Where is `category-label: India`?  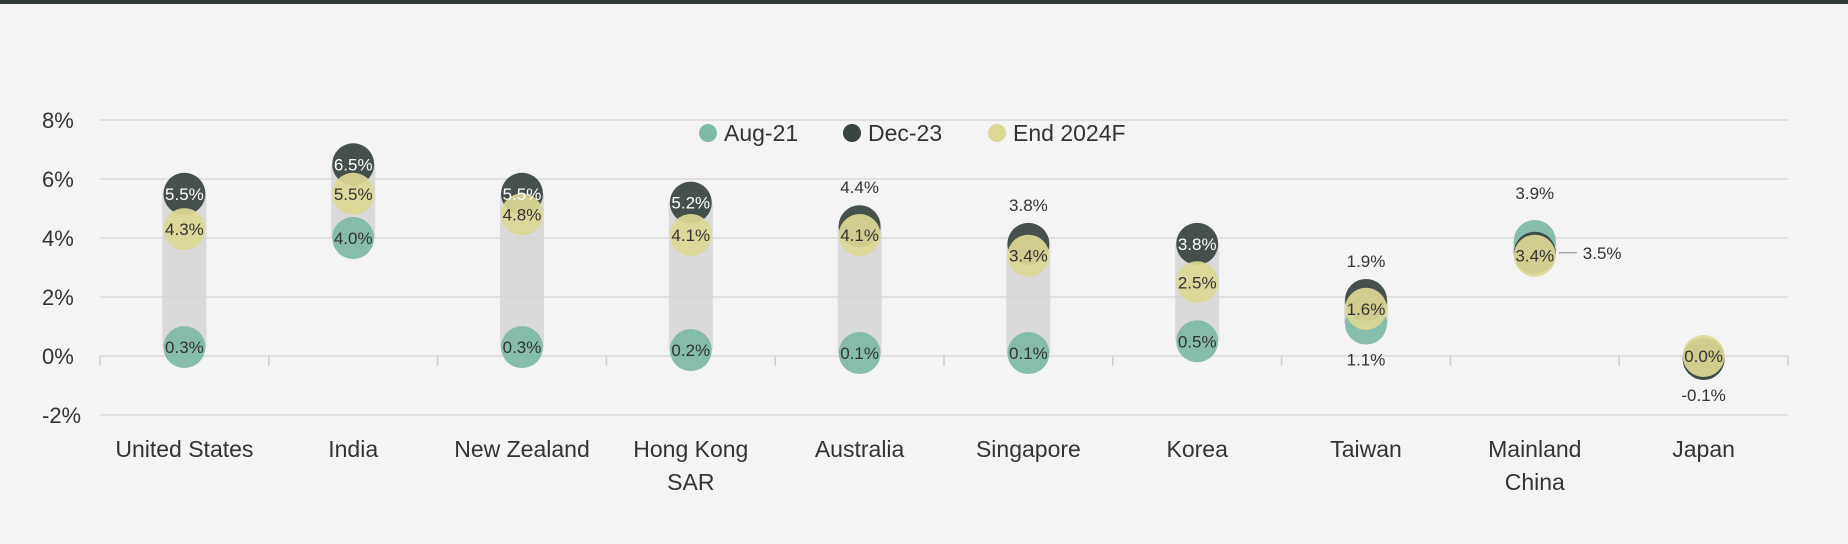
category-label: India is located at coordinates (353, 449).